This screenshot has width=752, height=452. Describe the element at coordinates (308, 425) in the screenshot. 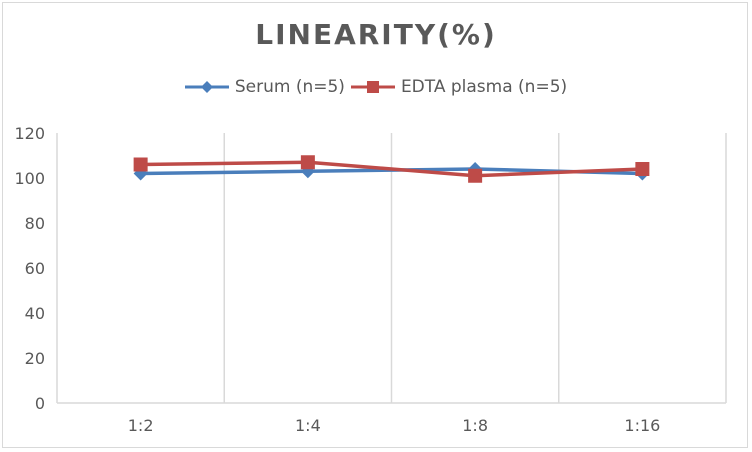

I see `x-tick-label: 1:4` at that location.